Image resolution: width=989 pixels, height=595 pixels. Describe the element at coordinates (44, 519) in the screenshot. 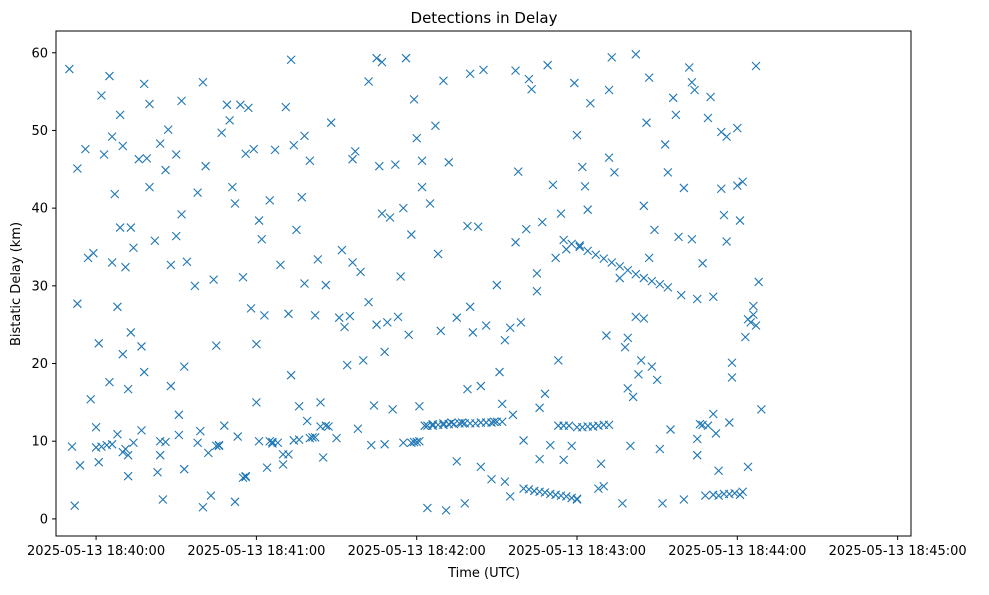

I see `y-tick-label: 0` at that location.